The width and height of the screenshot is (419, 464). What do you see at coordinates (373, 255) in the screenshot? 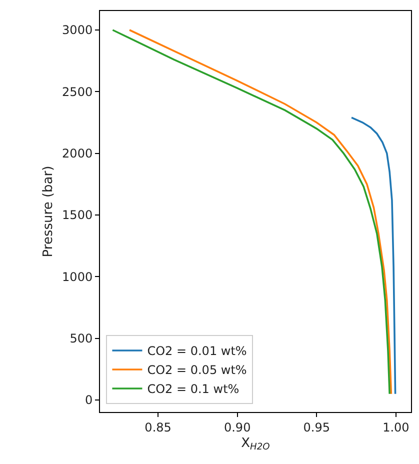
I see `line-series` at bounding box center [373, 255].